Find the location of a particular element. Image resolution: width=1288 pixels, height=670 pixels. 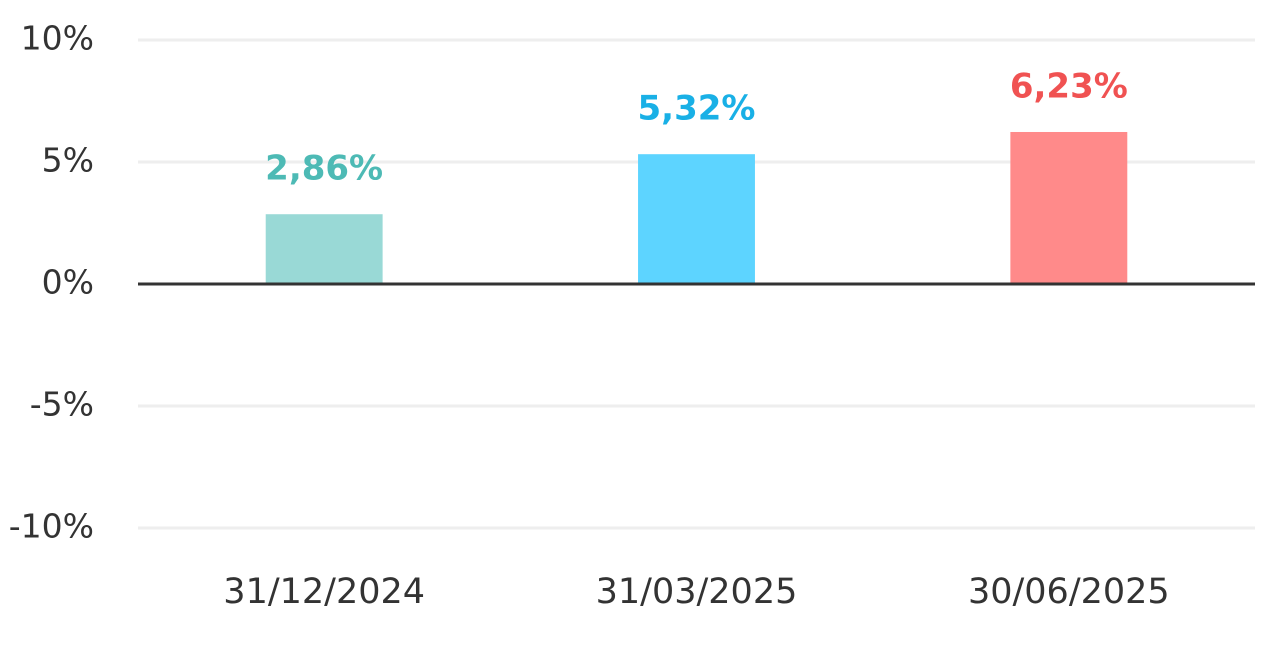

y-tick-label: -10% is located at coordinates (51, 526).